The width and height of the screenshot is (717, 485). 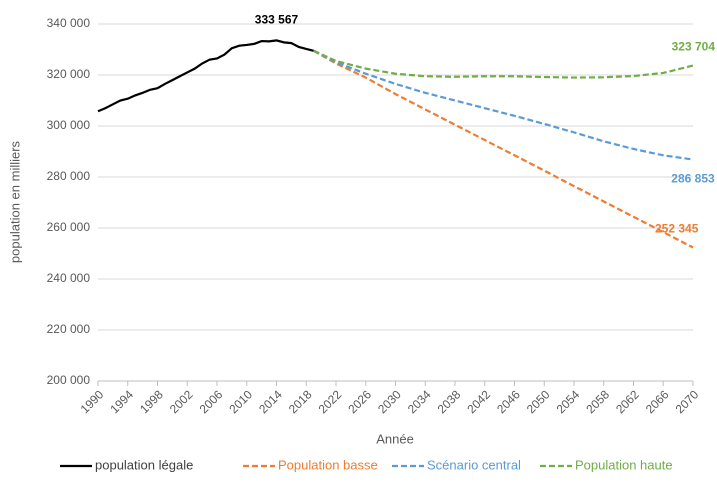 What do you see at coordinates (69, 278) in the screenshot?
I see `y-tick-label: 240 000` at bounding box center [69, 278].